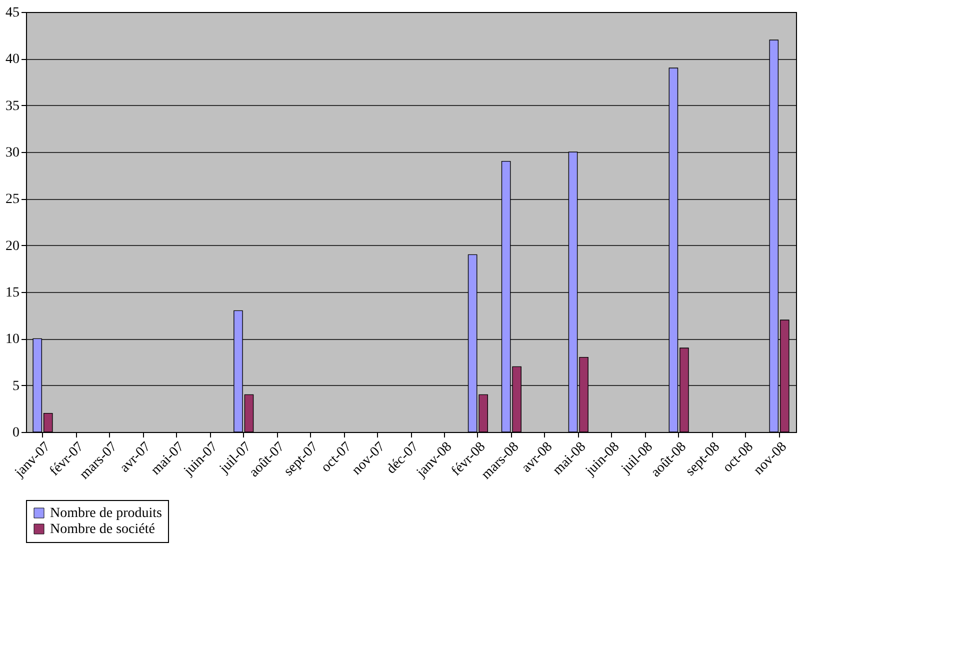 The image size is (965, 645). What do you see at coordinates (13, 13) in the screenshot?
I see `y-tick-label: 45` at bounding box center [13, 13].